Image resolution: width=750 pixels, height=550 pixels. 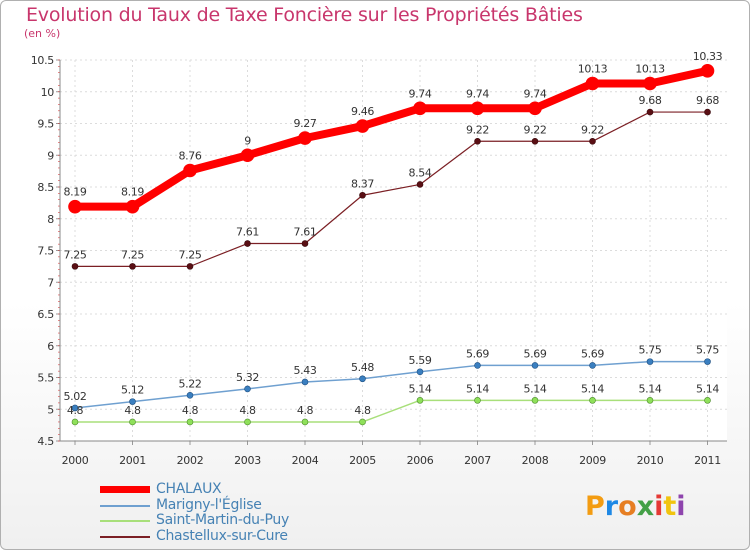 I want to click on logo-letter: P, so click(x=595, y=506).